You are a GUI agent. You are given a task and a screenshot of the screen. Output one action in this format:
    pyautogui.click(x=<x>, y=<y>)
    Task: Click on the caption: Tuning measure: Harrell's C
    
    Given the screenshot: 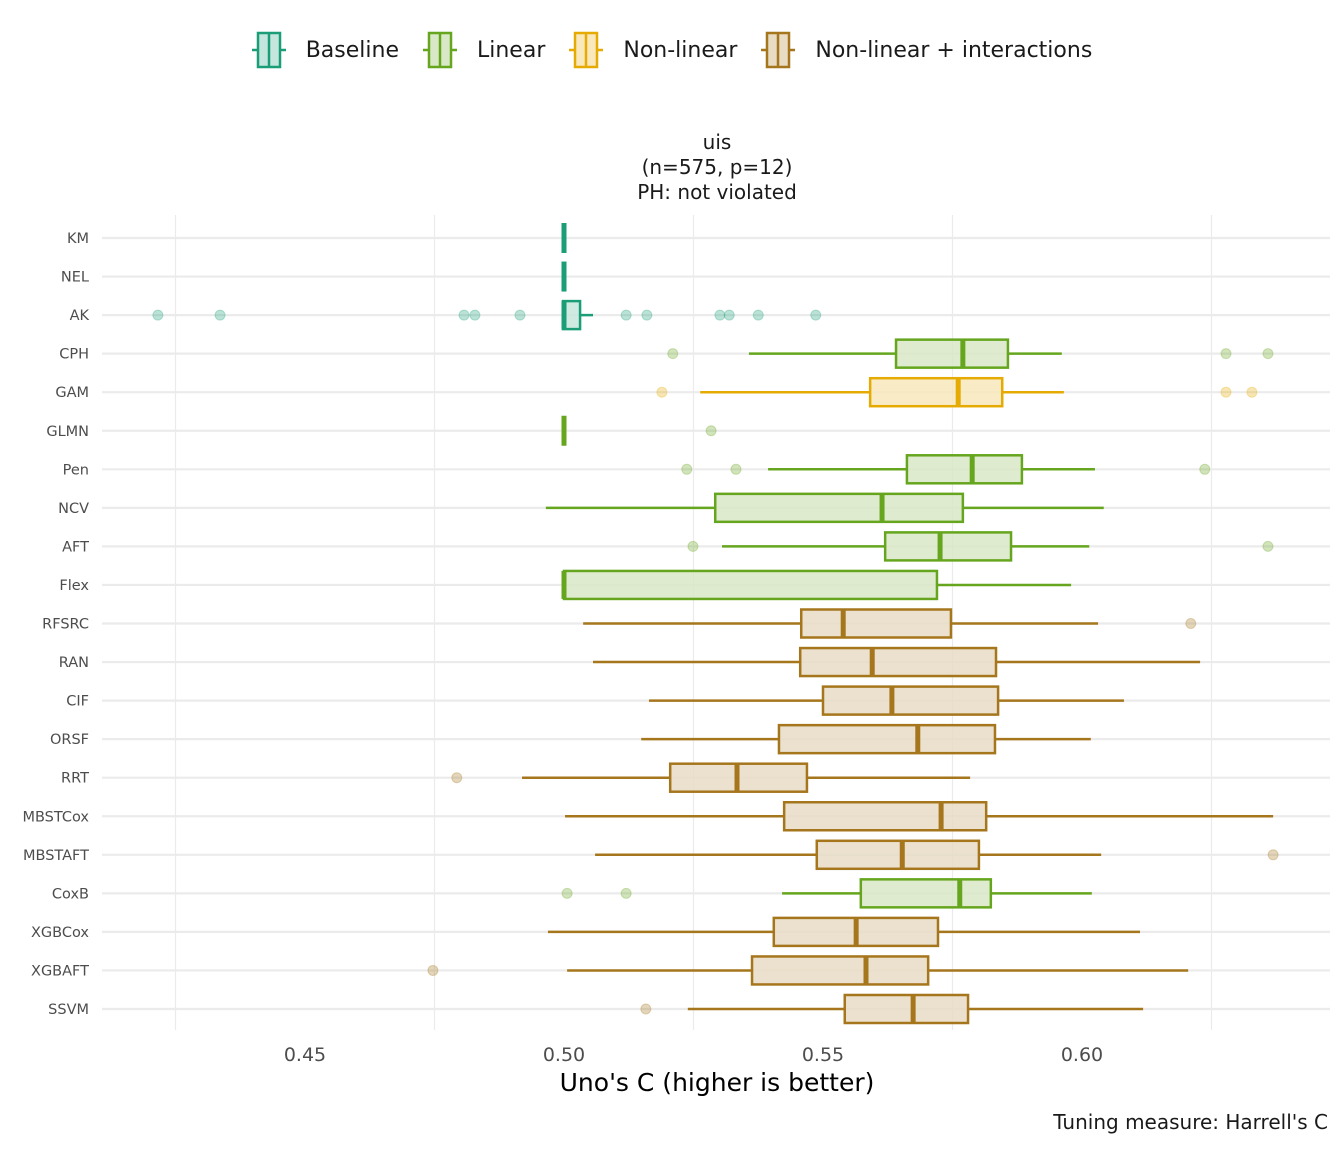 What is the action you would take?
    pyautogui.click(x=1190, y=1122)
    